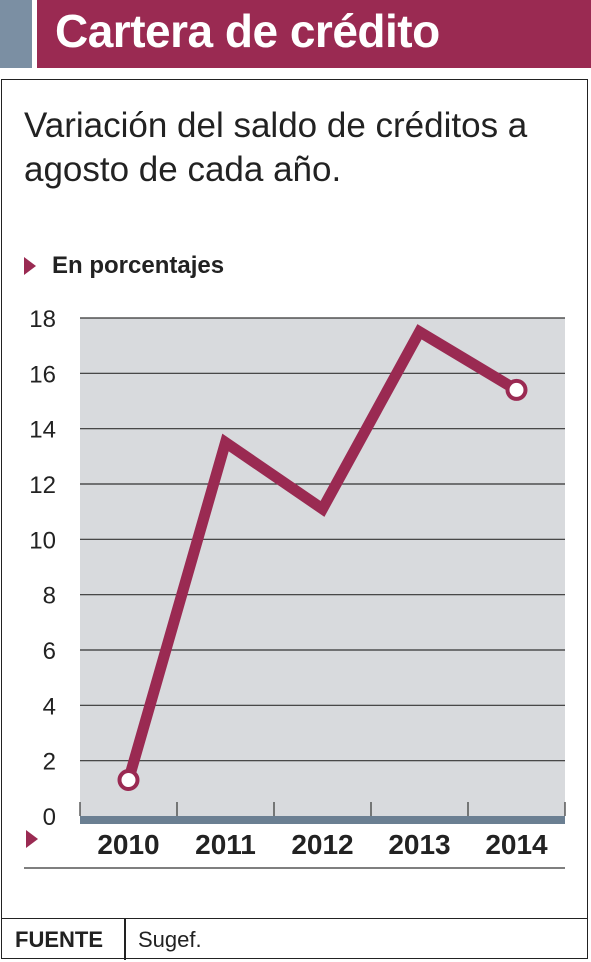 Image resolution: width=591 pixels, height=962 pixels. Describe the element at coordinates (170, 939) in the screenshot. I see `source-value: Sugef.` at that location.